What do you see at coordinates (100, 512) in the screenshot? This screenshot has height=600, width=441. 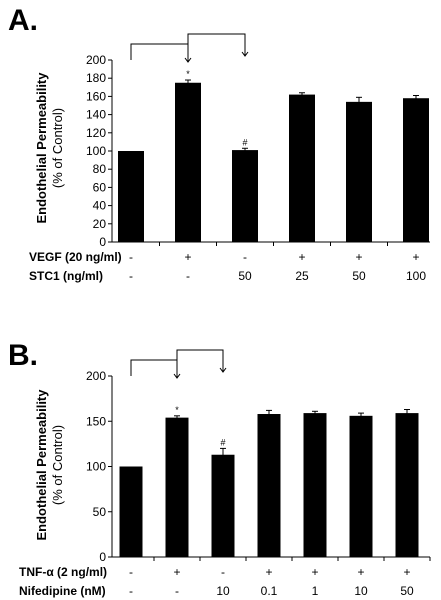 I see `y-tick-label: 50` at bounding box center [100, 512].